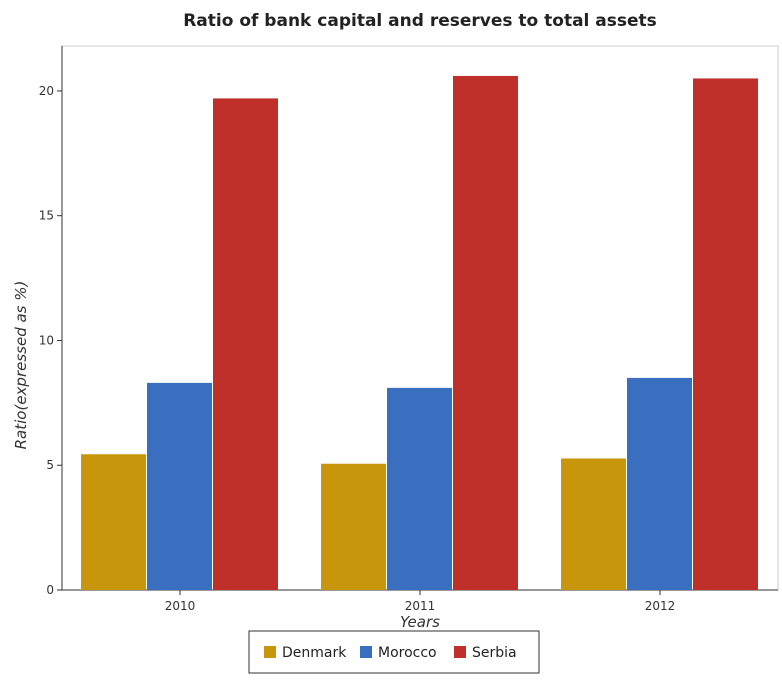  Describe the element at coordinates (659, 483) in the screenshot. I see `bar-morocco-2012` at that location.